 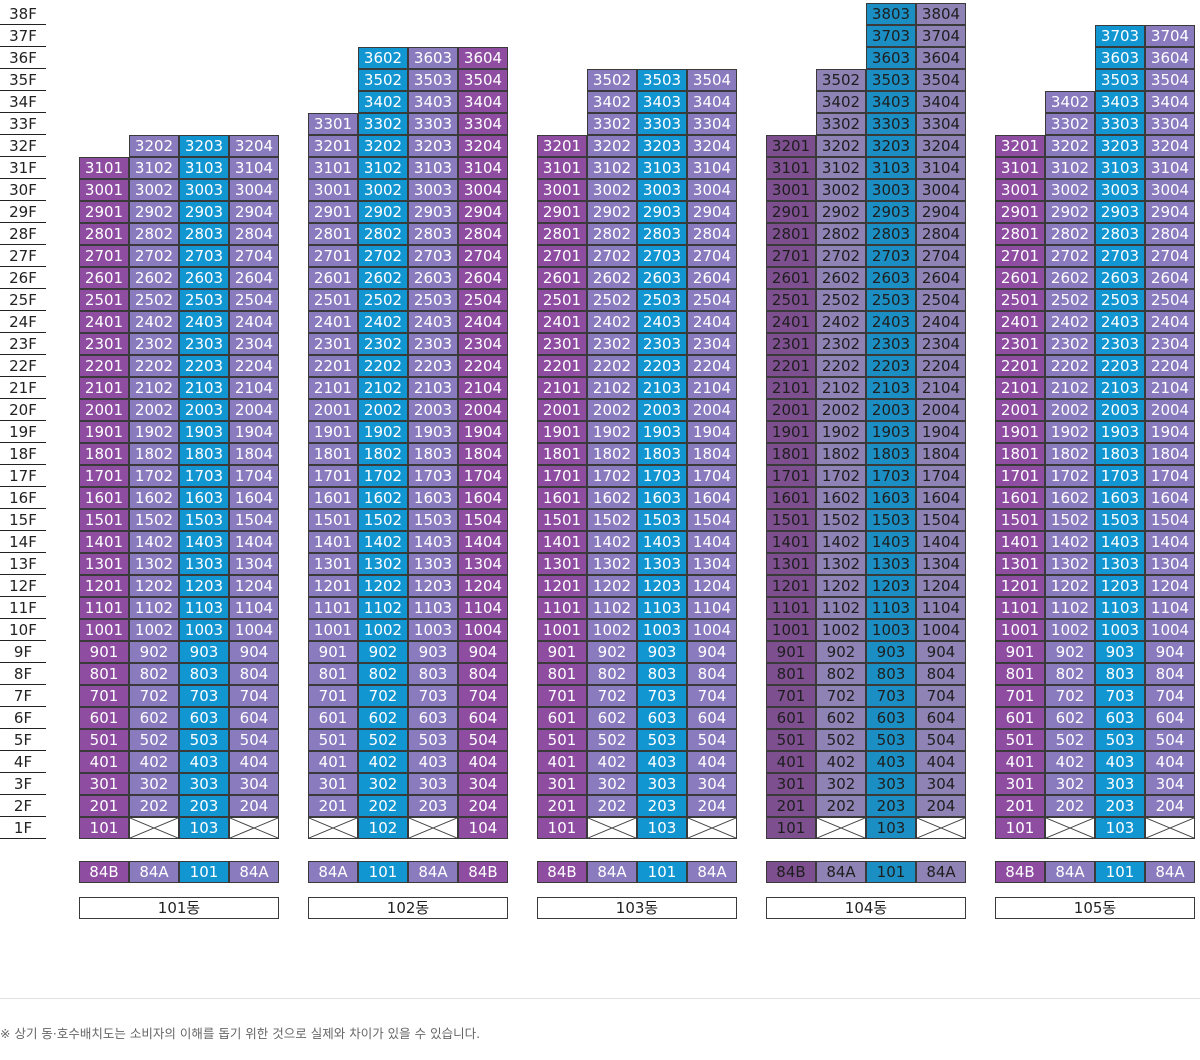 What do you see at coordinates (1120, 740) in the screenshot?
I see `unit-cell: 503` at bounding box center [1120, 740].